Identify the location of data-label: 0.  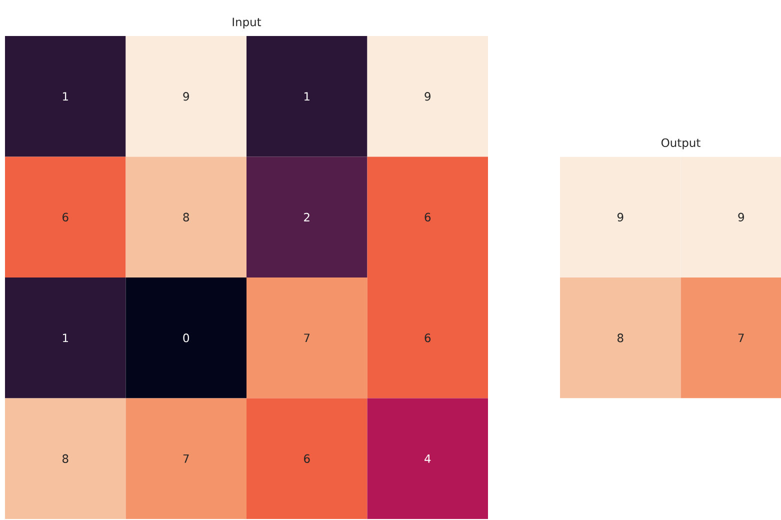
(186, 338).